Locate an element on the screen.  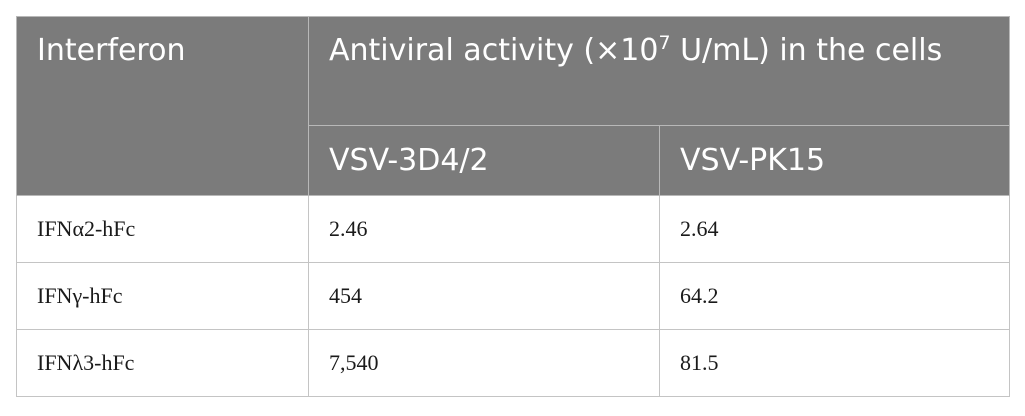
header-vsv-pk15: VSV-PK15 is located at coordinates (834, 160).